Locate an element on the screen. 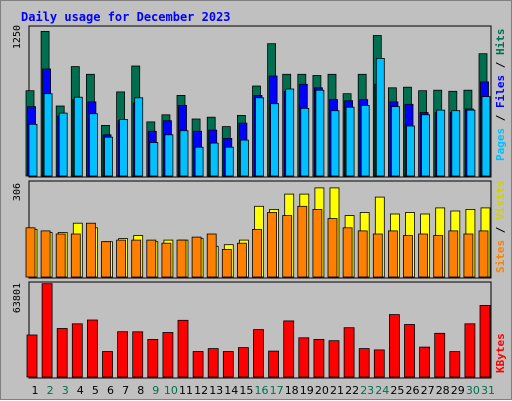 This screenshot has height=401, width=512. legend-kbytes: KBytes is located at coordinates (500, 353).